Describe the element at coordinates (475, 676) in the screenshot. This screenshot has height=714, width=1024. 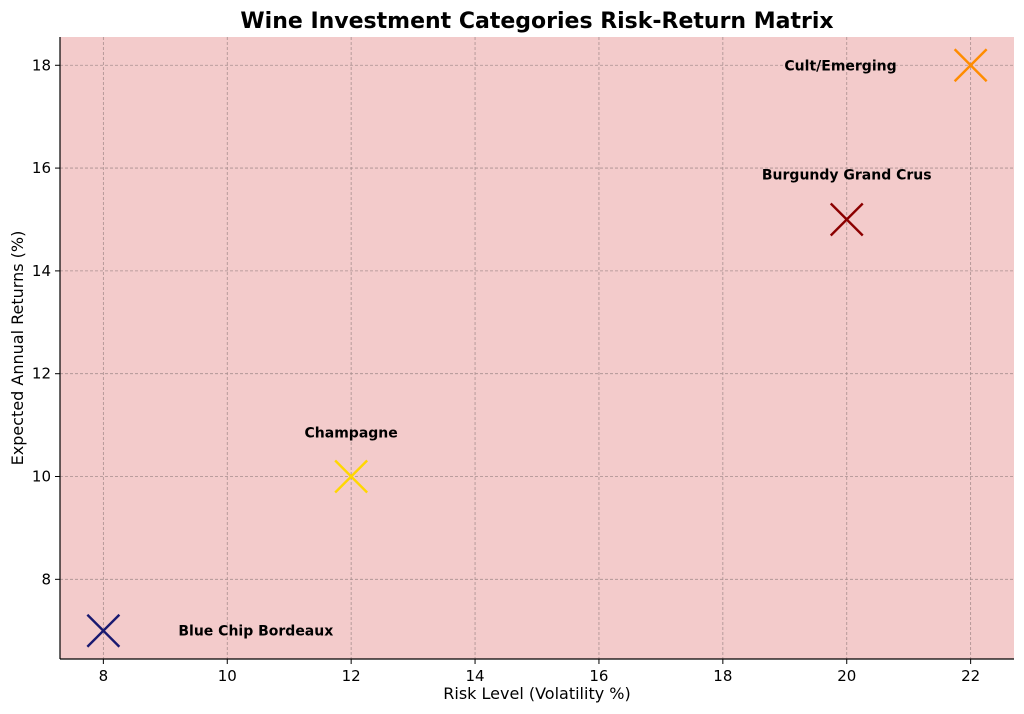
I see `x-tick-label: 14` at that location.